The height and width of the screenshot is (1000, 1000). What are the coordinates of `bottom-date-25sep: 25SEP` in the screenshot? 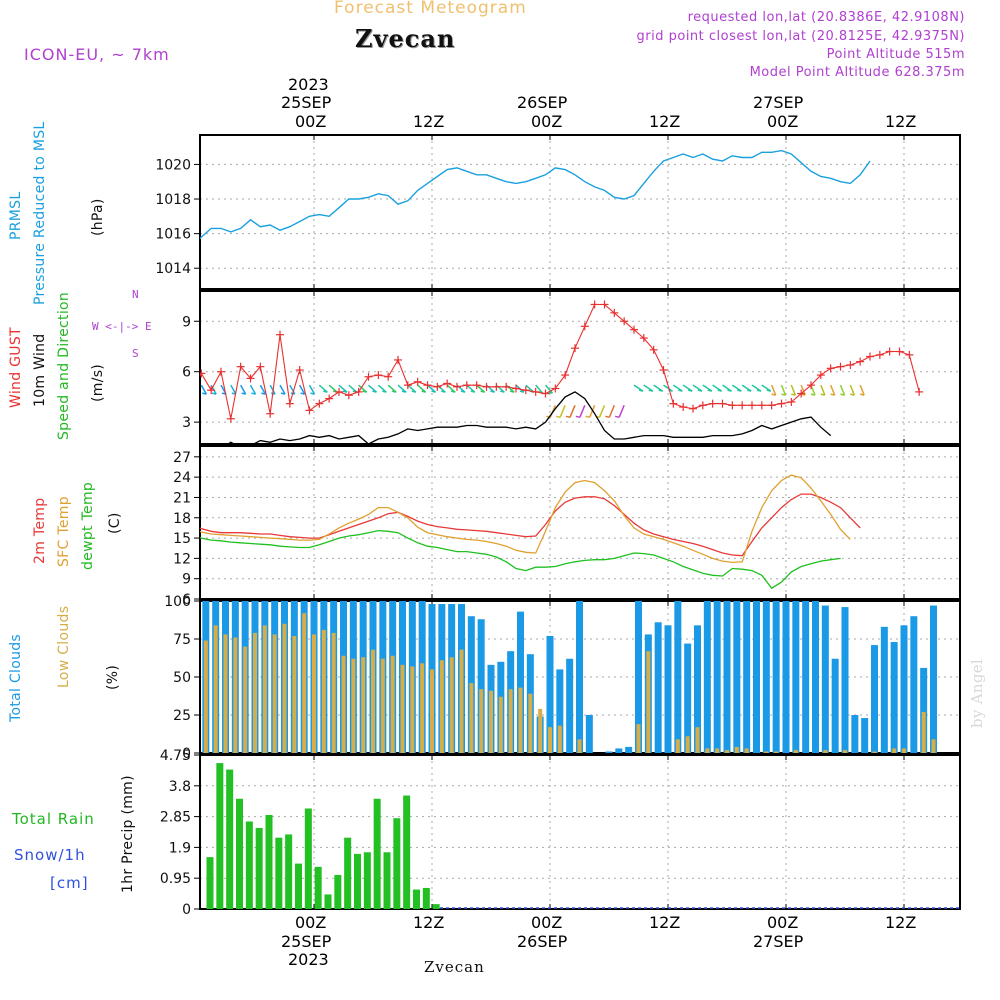 It's located at (306, 941).